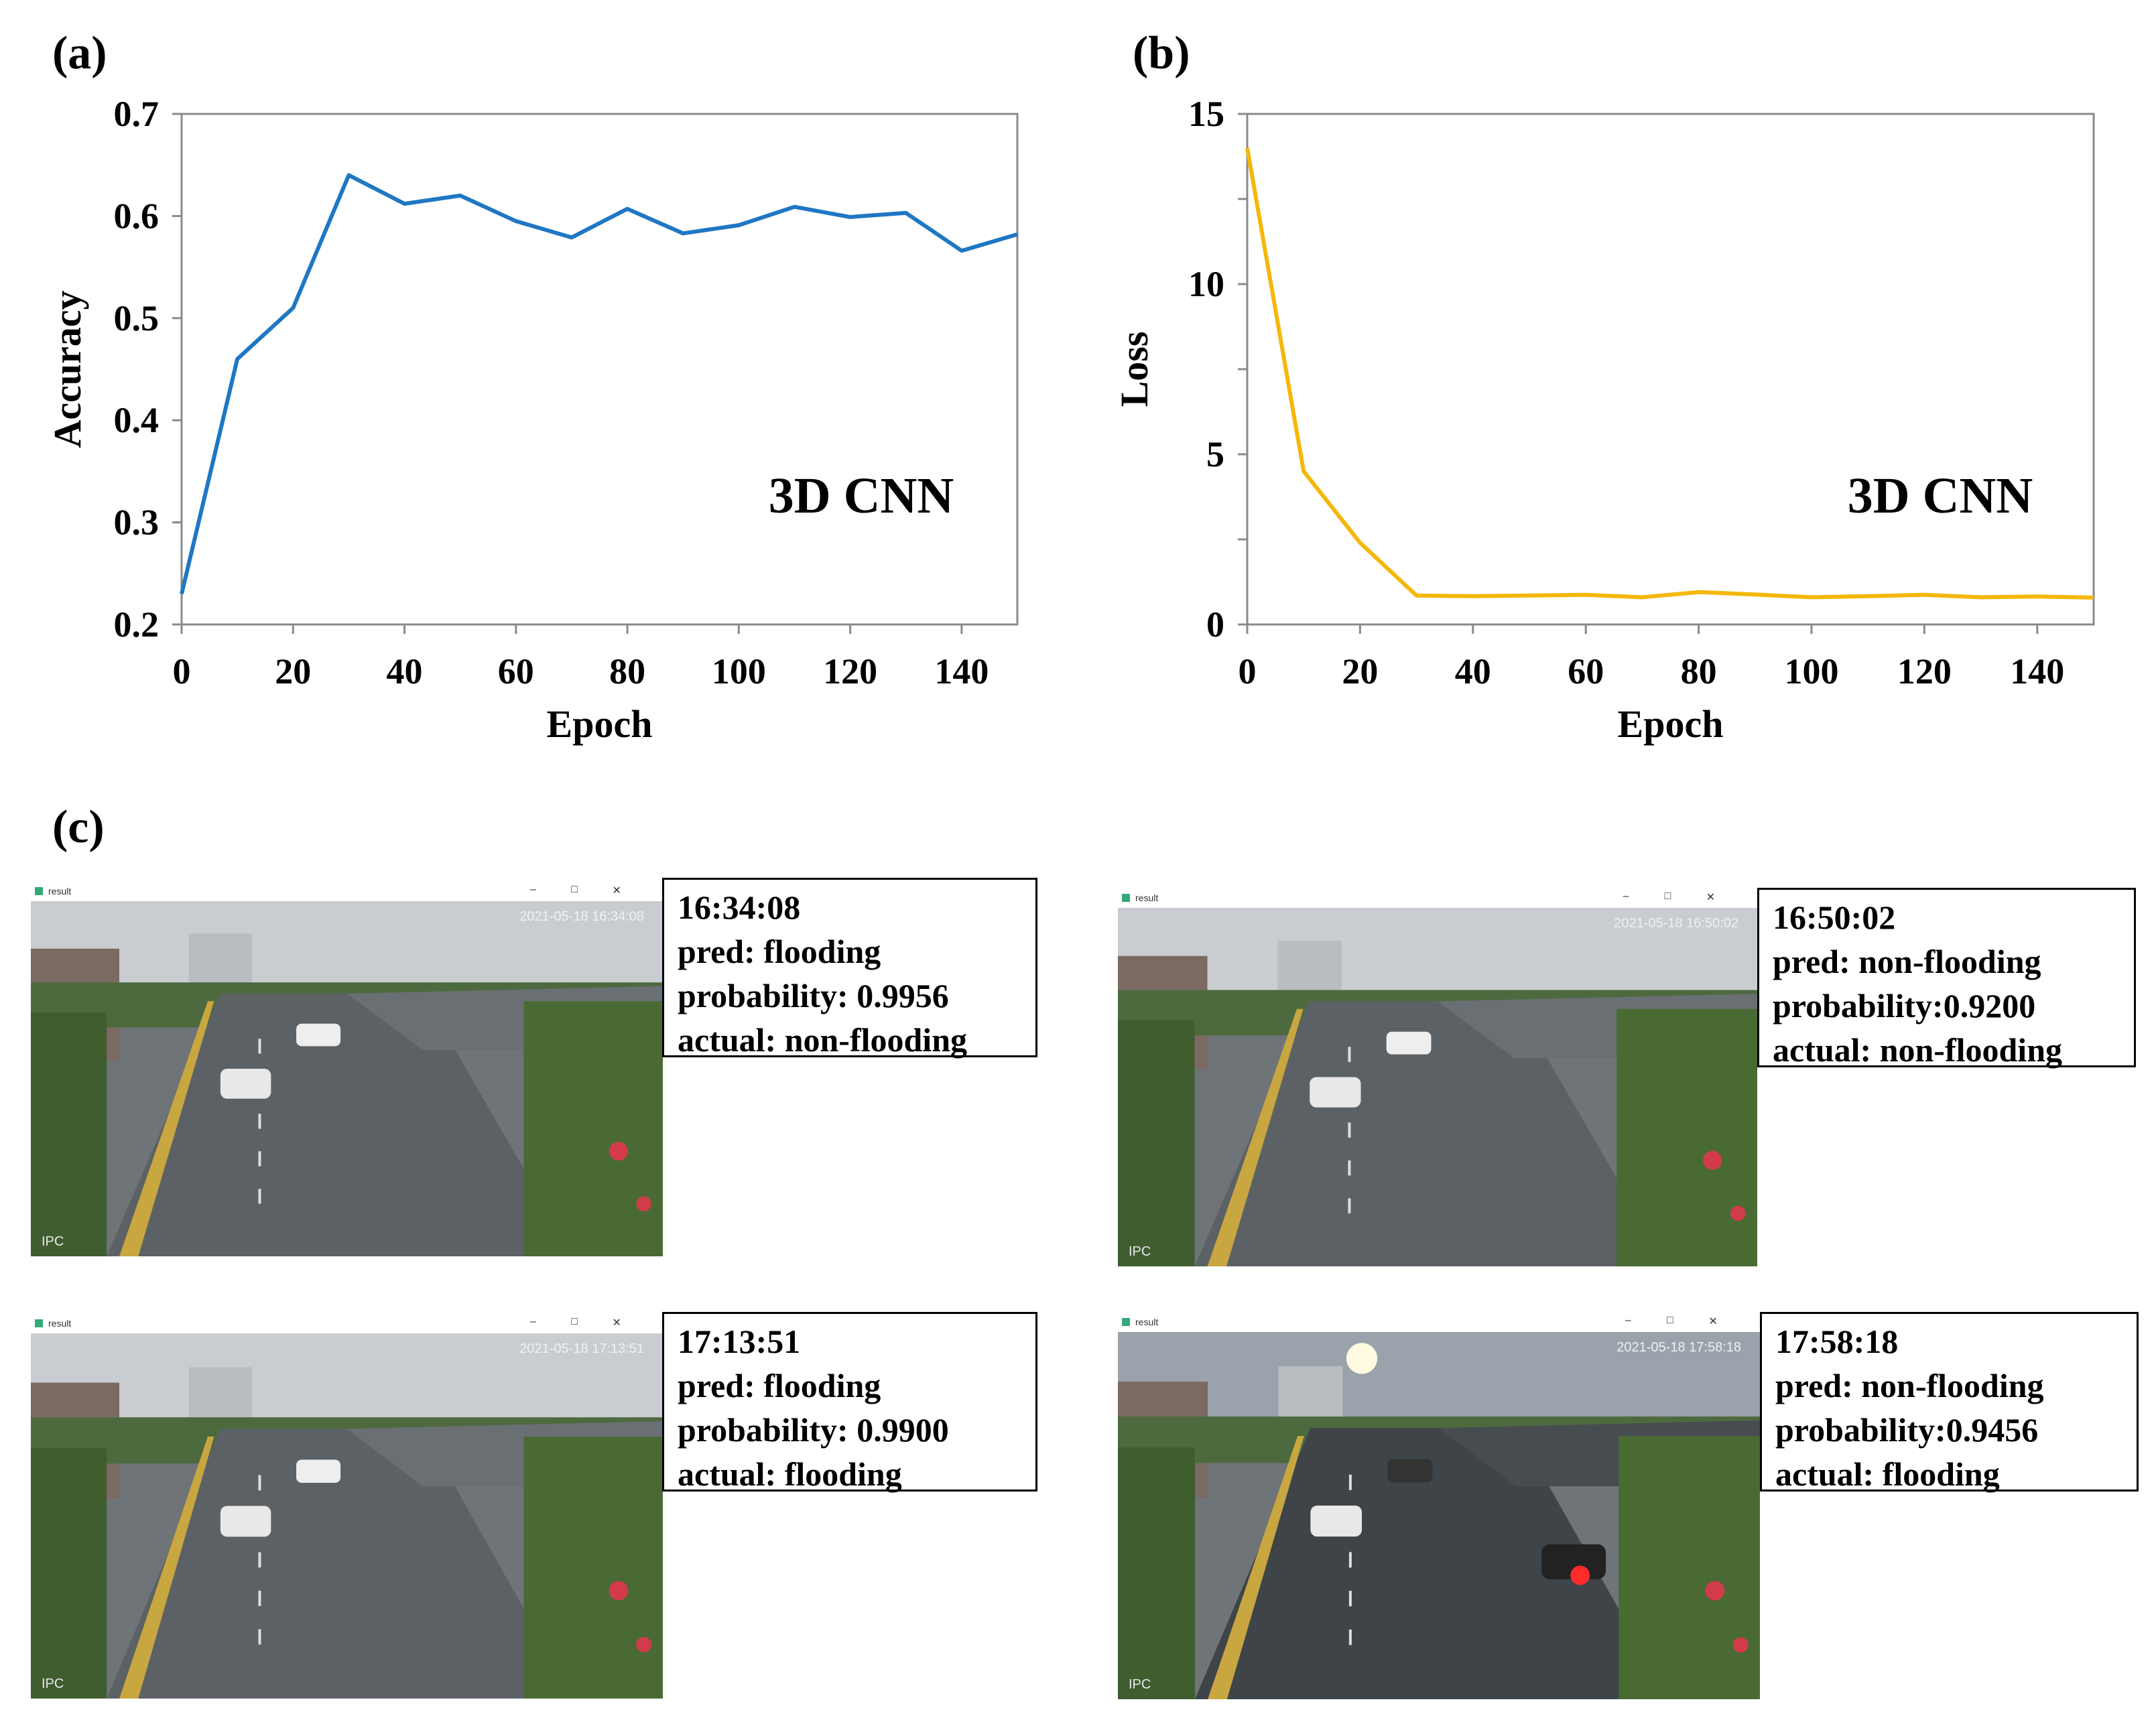 The image size is (2156, 1722). I want to click on panel-label-b: (b), so click(1161, 53).